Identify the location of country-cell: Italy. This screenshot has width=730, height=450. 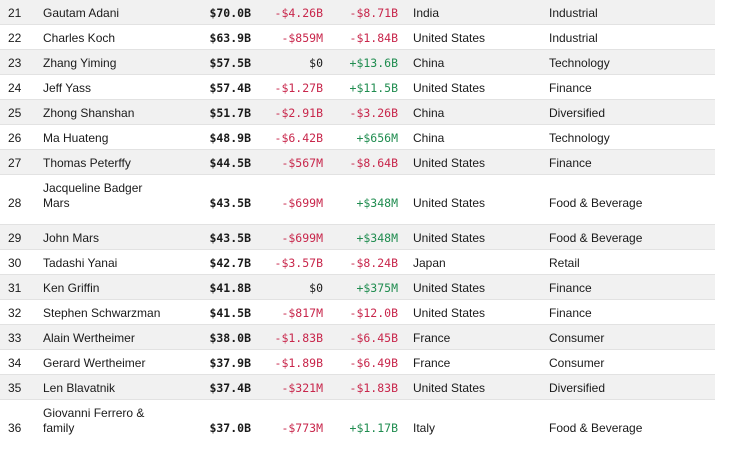
(424, 428).